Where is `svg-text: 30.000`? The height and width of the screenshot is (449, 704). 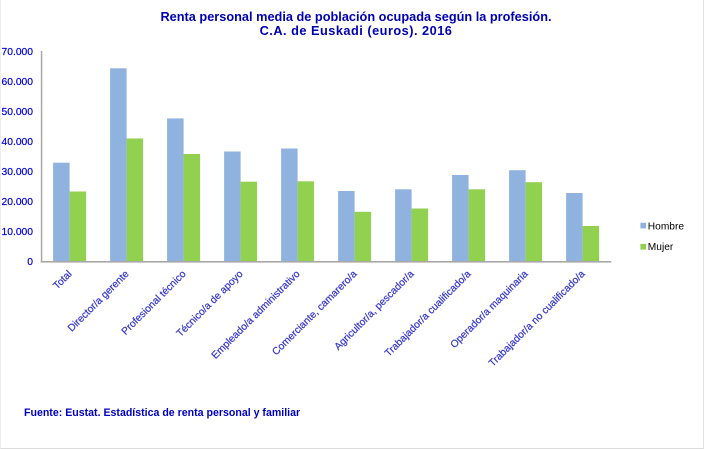 svg-text: 30.000 is located at coordinates (18, 172).